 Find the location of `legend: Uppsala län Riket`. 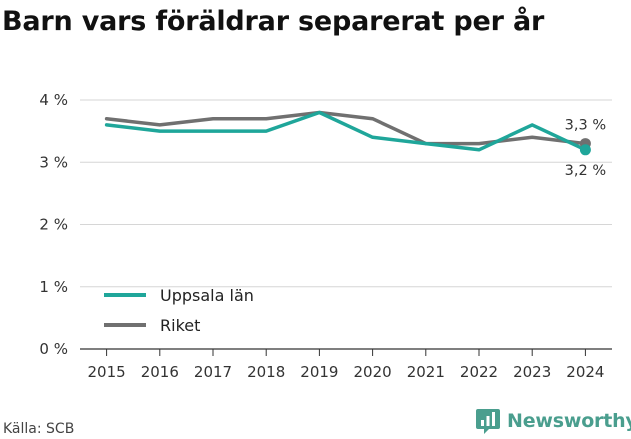

legend: Uppsala län Riket is located at coordinates (179, 310).